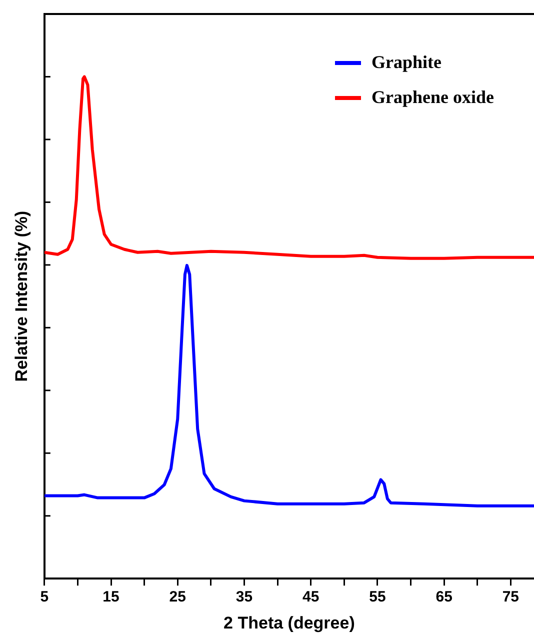 This screenshot has height=641, width=534. What do you see at coordinates (289, 622) in the screenshot?
I see `x-axis-title: 2 Theta (degree)` at bounding box center [289, 622].